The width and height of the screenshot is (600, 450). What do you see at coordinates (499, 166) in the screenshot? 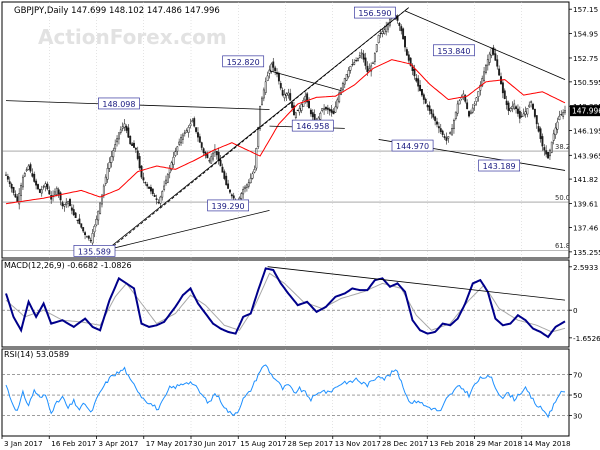
I see `price-annotation: 143.189` at bounding box center [499, 166].